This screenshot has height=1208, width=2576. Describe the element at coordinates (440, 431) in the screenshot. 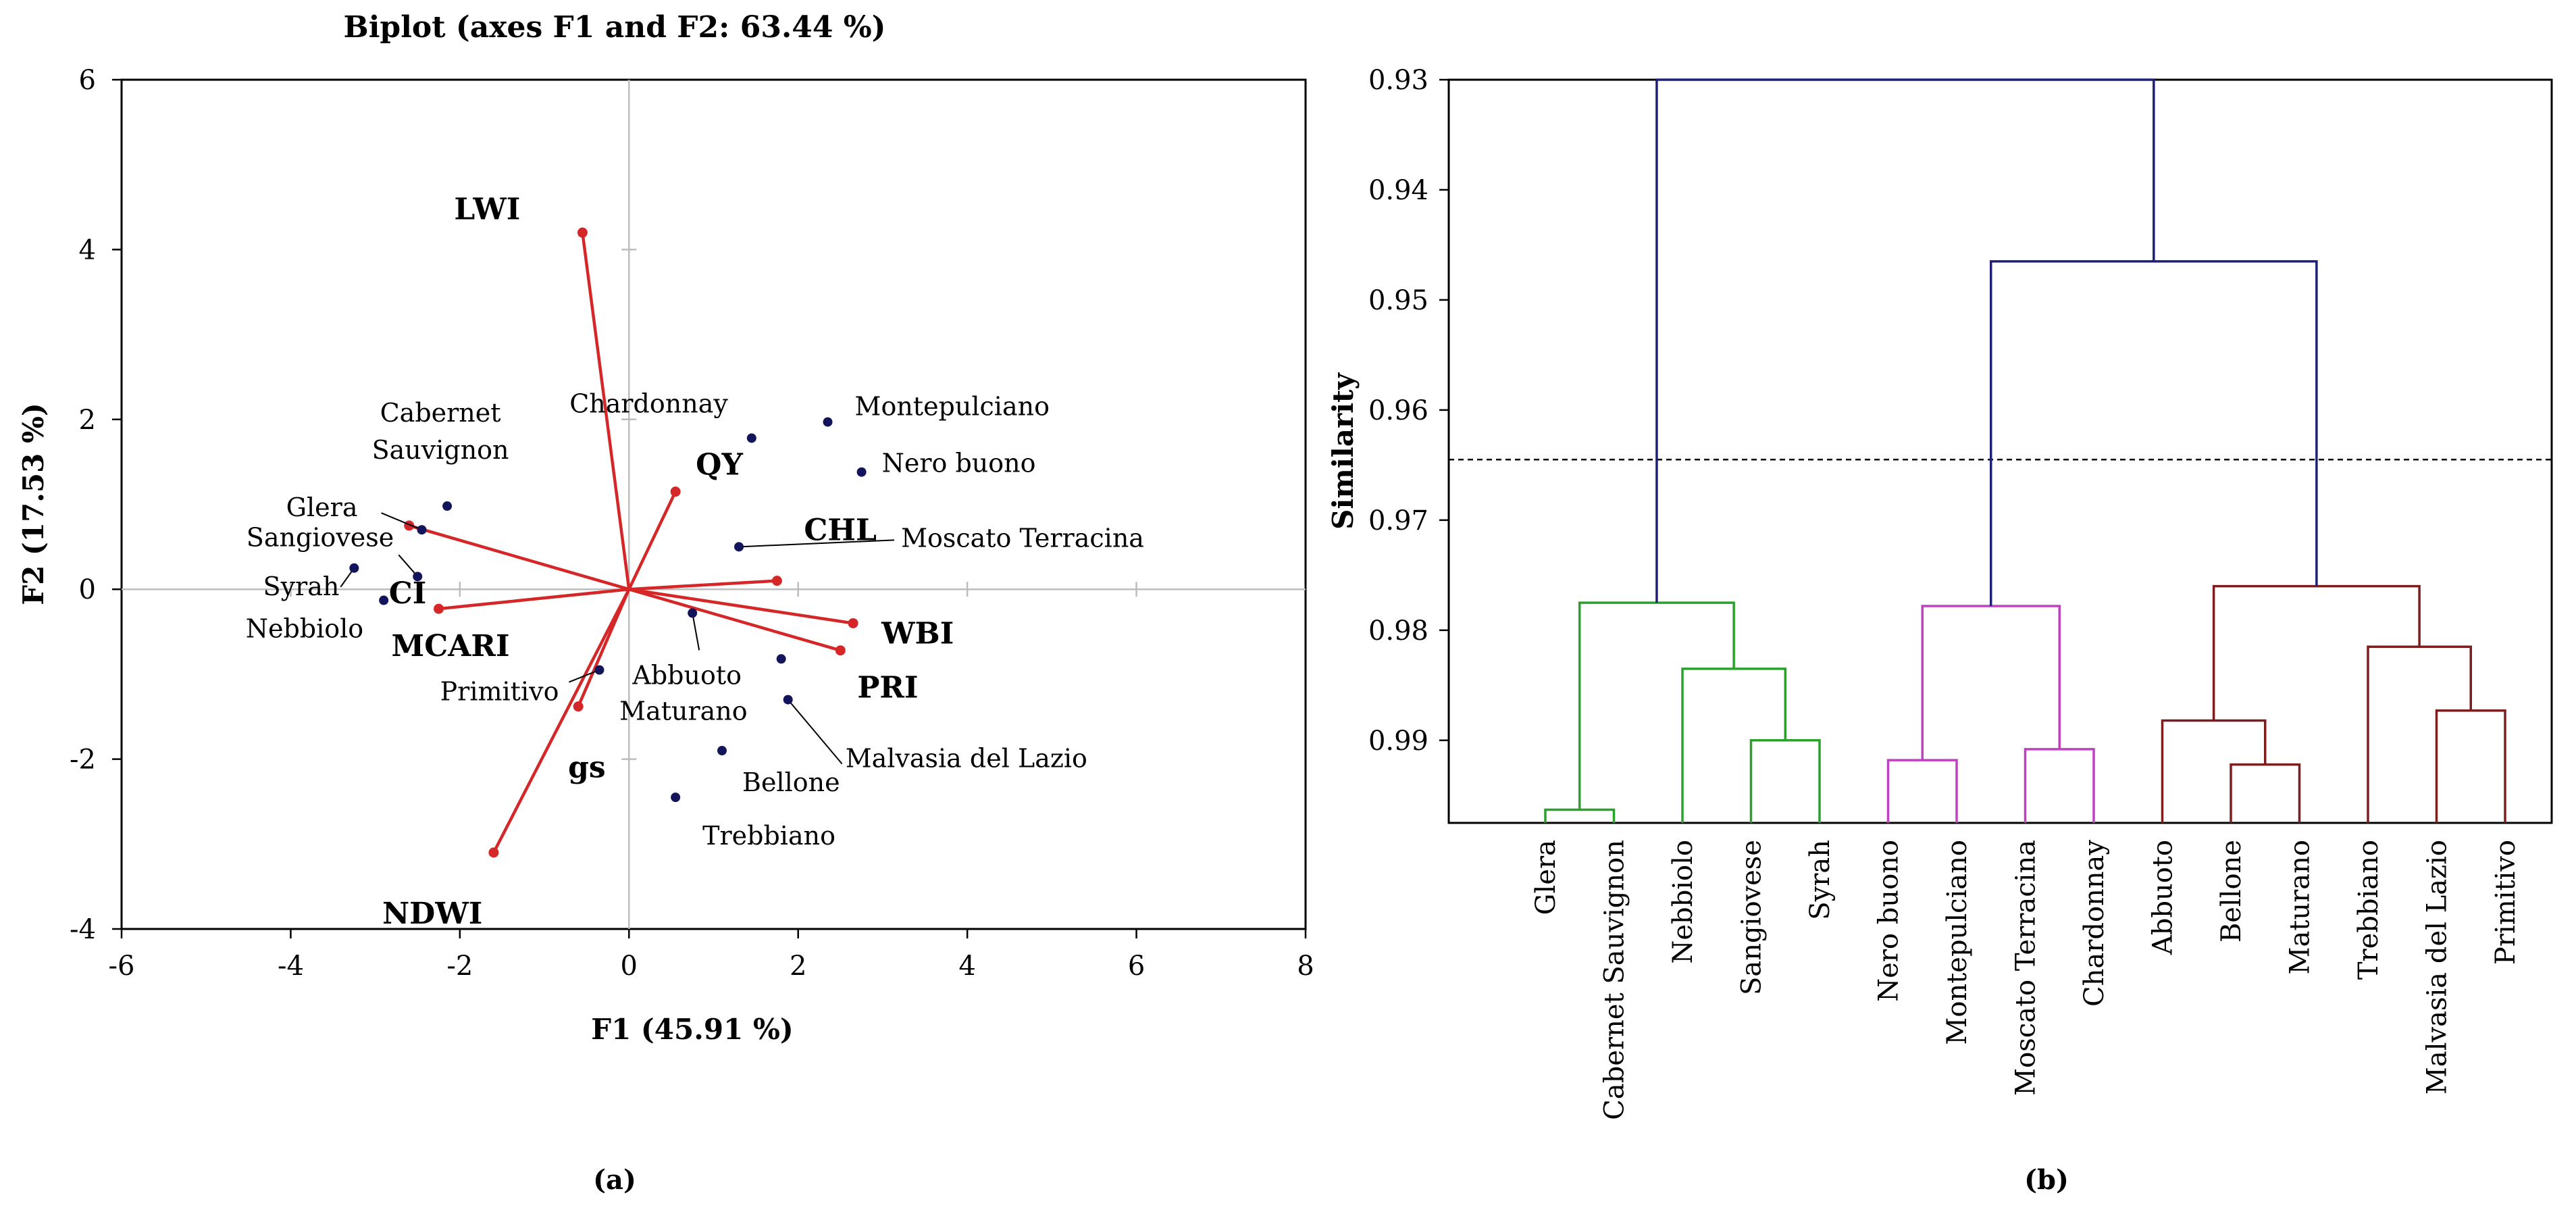

I see `observation-label-cabernet-sauvignon: Cabernet Sauvignon` at that location.